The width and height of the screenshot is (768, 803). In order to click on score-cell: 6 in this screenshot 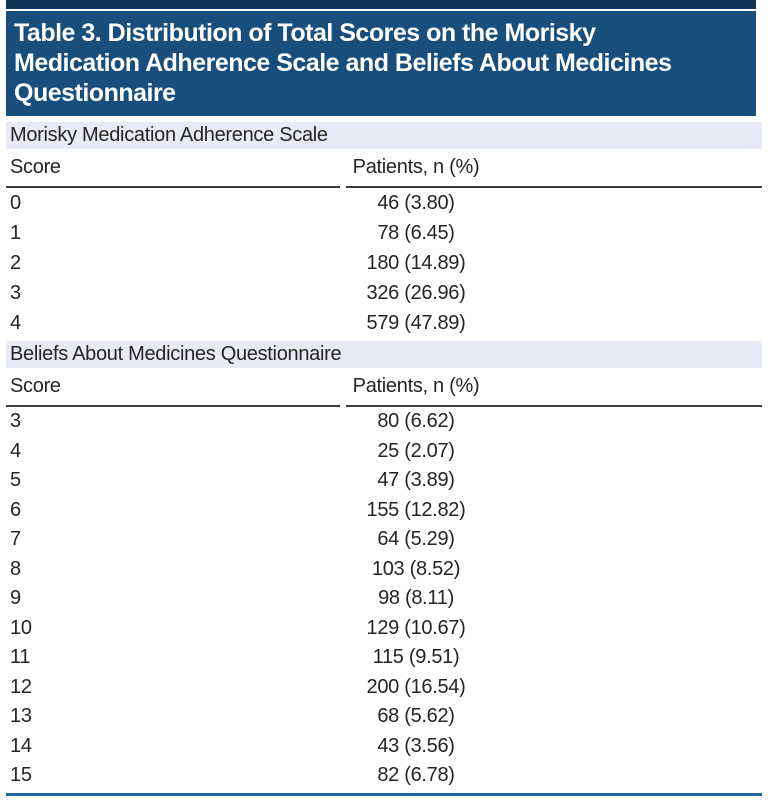, I will do `click(15, 509)`.